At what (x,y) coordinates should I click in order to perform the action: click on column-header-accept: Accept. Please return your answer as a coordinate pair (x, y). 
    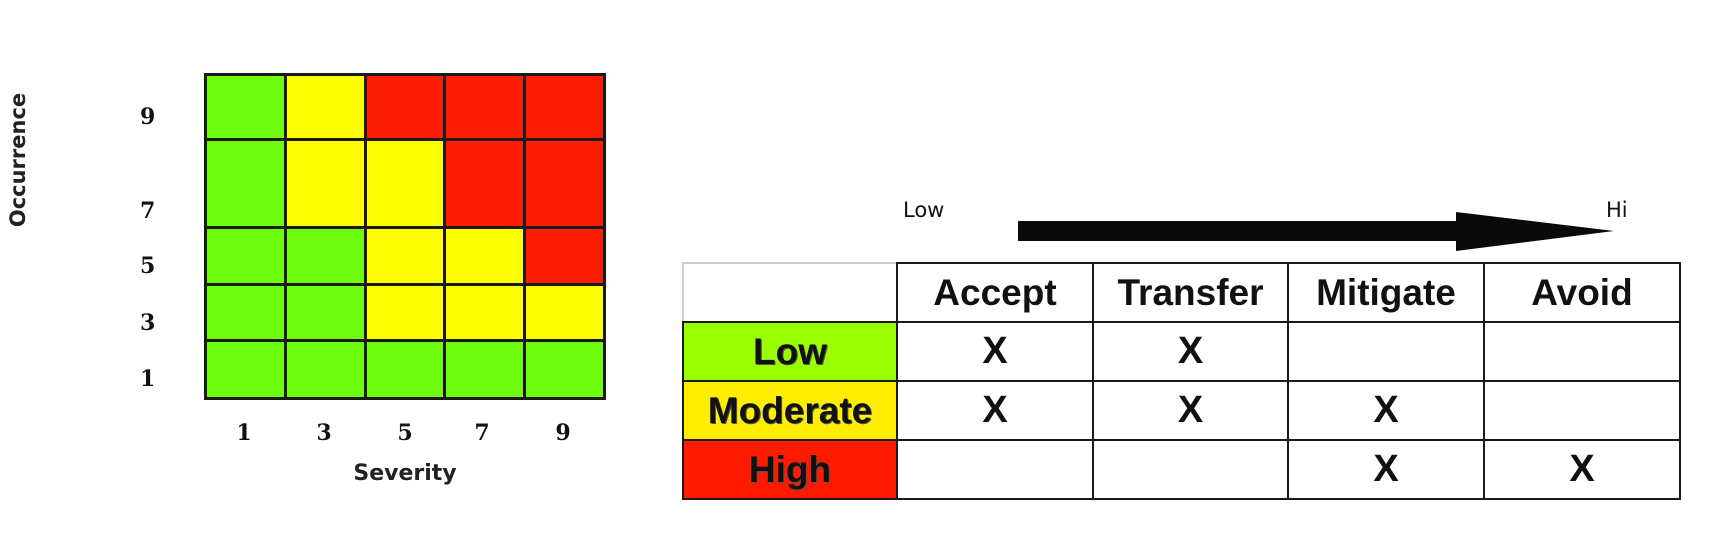
    Looking at the image, I should click on (995, 292).